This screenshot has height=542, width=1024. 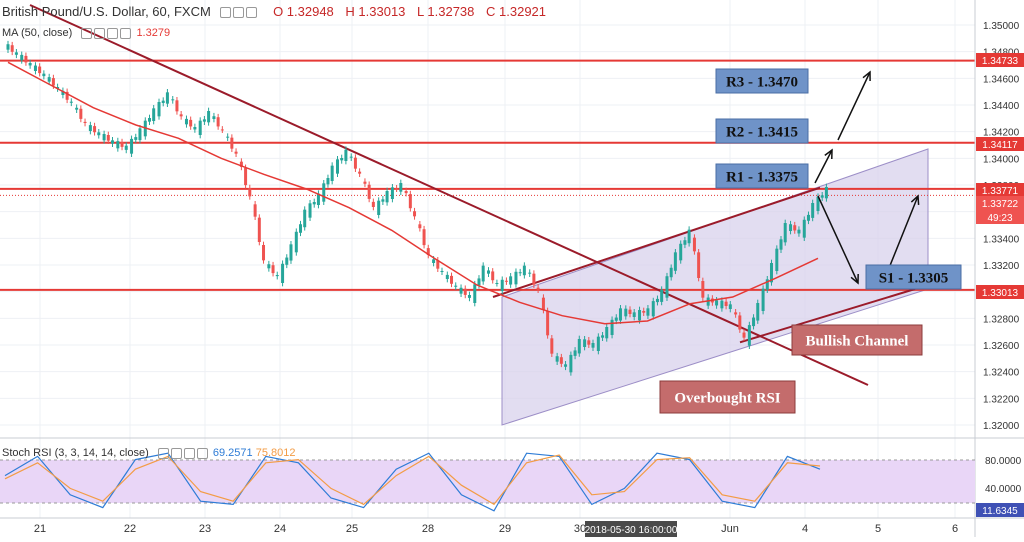 I want to click on price-tick-label: 1.32400, so click(x=1001, y=373).